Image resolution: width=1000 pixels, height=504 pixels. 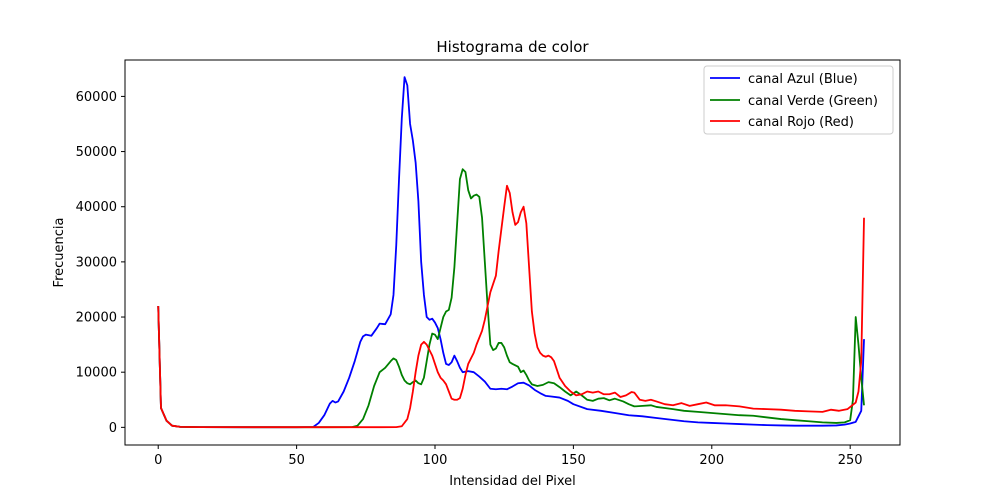 What do you see at coordinates (813, 101) in the screenshot?
I see `legend-label-green: canal Verde (Green)` at bounding box center [813, 101].